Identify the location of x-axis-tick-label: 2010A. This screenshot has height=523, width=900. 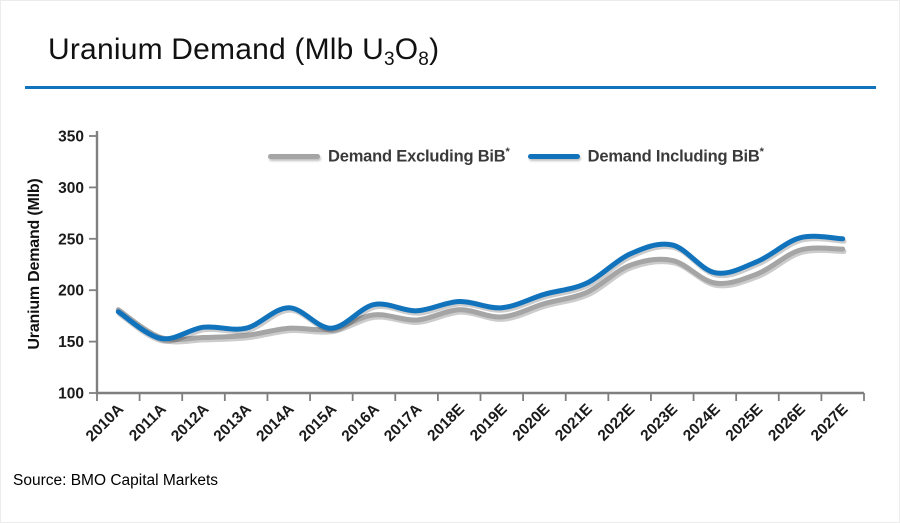
(105, 423).